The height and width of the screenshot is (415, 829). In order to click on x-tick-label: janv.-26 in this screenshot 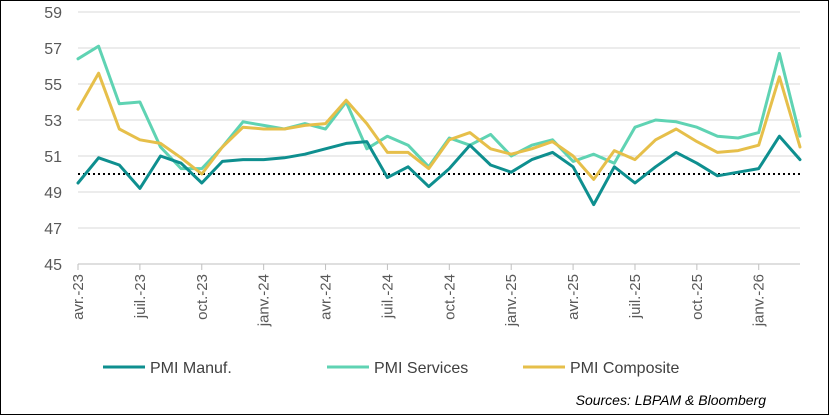, I will do `click(759, 300)`.